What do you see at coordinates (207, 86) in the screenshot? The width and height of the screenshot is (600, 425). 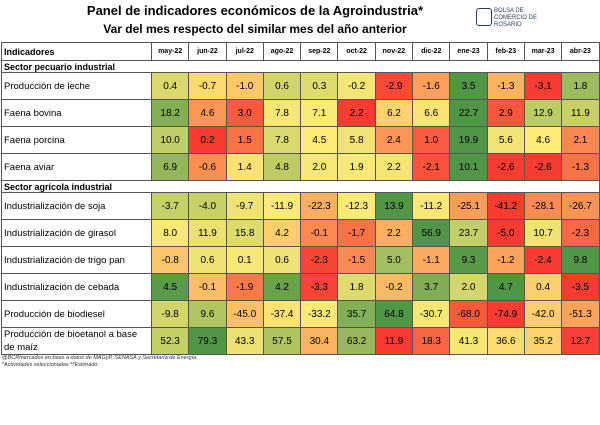 I see `value-cell: -0.7` at bounding box center [207, 86].